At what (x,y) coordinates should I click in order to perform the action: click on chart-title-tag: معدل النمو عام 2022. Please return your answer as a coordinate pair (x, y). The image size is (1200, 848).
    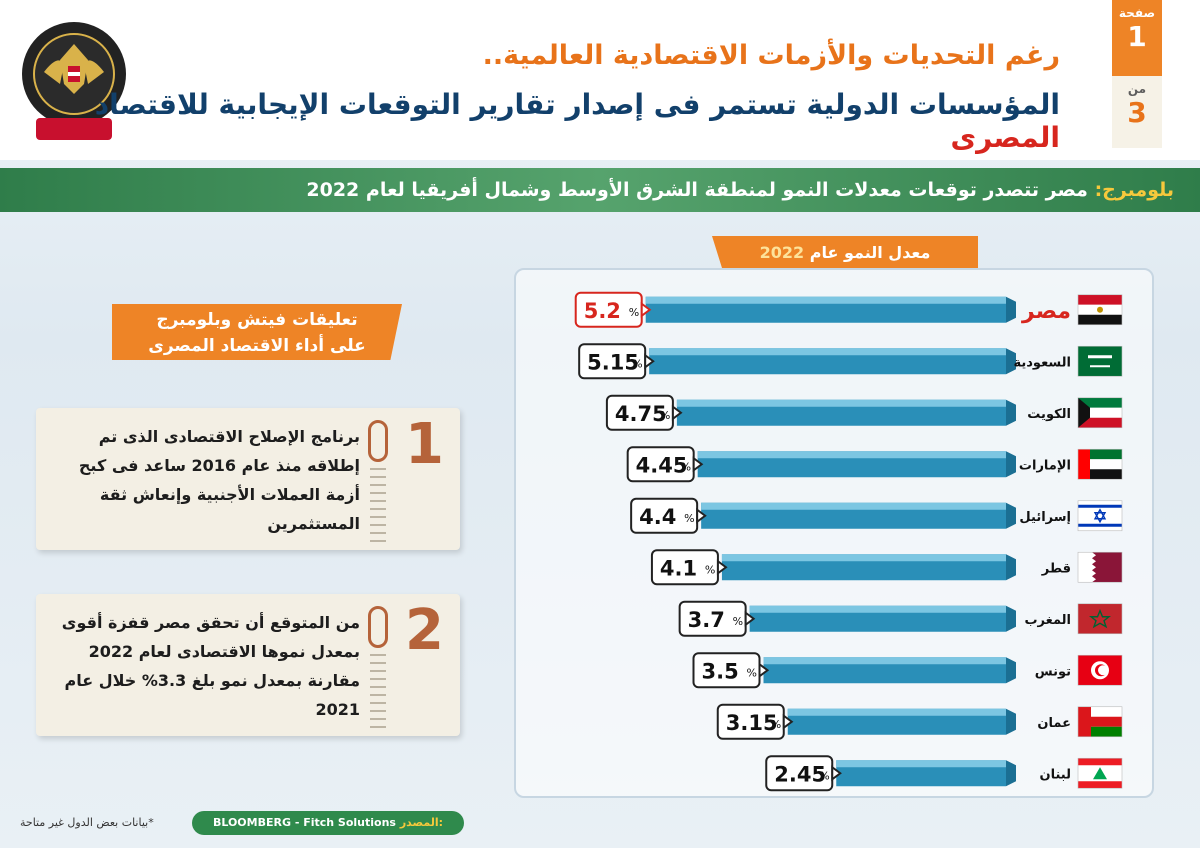
    Looking at the image, I should click on (845, 253).